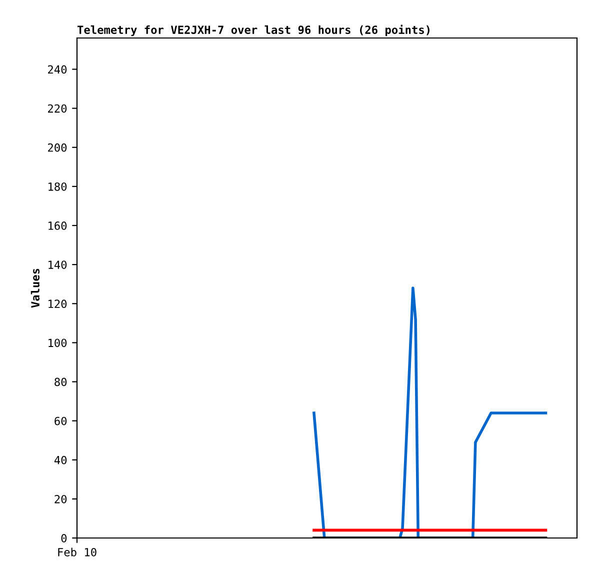 The width and height of the screenshot is (597, 579). I want to click on y-tick-label: 20, so click(60, 499).